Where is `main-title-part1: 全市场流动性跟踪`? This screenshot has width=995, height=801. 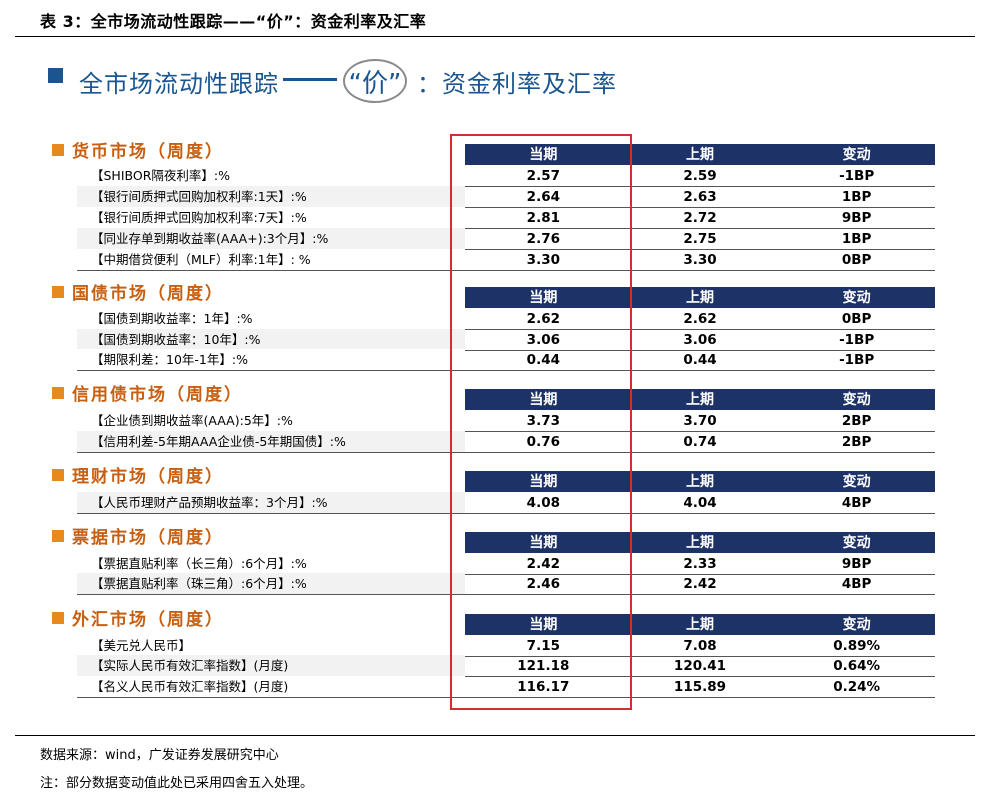
main-title-part1: 全市场流动性跟踪 is located at coordinates (179, 83).